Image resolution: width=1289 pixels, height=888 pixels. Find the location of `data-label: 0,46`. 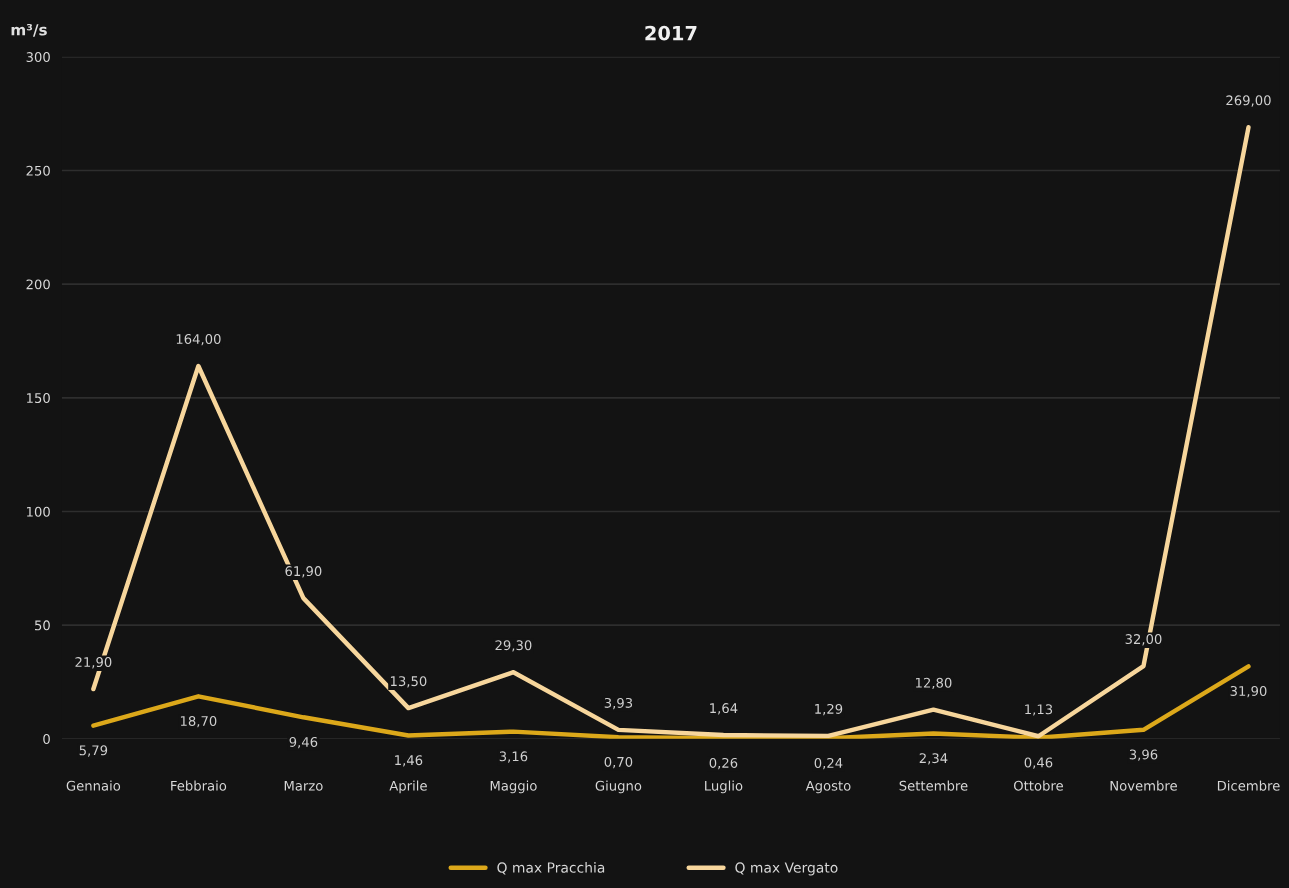

data-label: 0,46 is located at coordinates (1038, 763).